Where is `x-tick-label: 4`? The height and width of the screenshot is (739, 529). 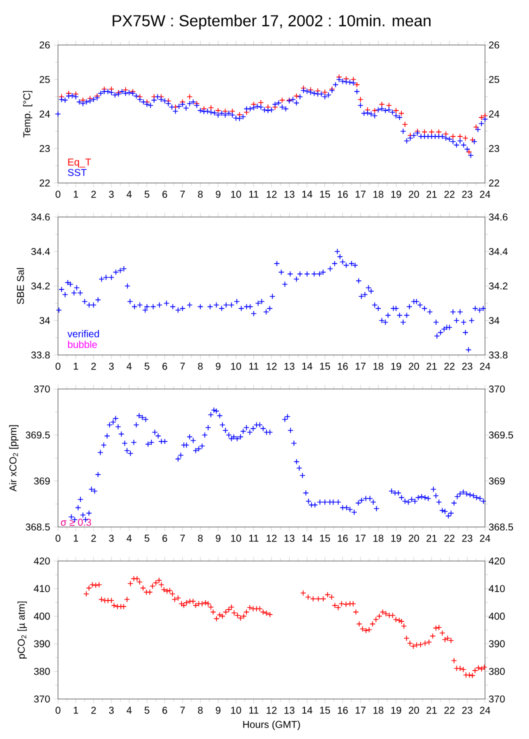
x-tick-label: 4 is located at coordinates (129, 710).